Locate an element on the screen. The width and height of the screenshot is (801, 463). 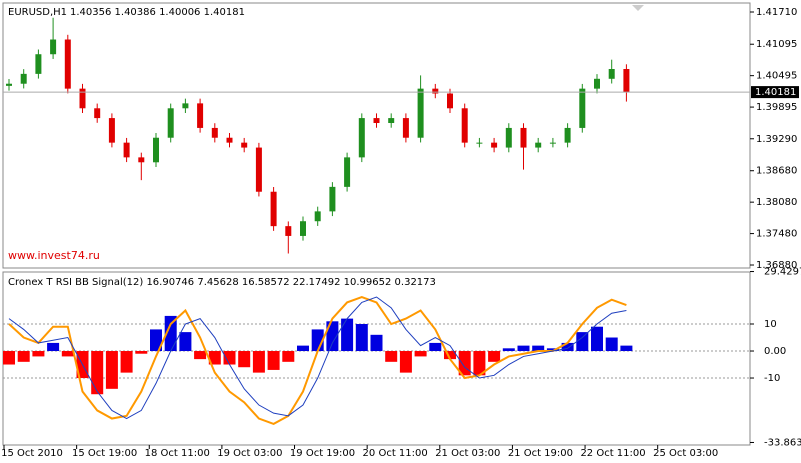
current-price-label: 1.40181 is located at coordinates (775, 92).